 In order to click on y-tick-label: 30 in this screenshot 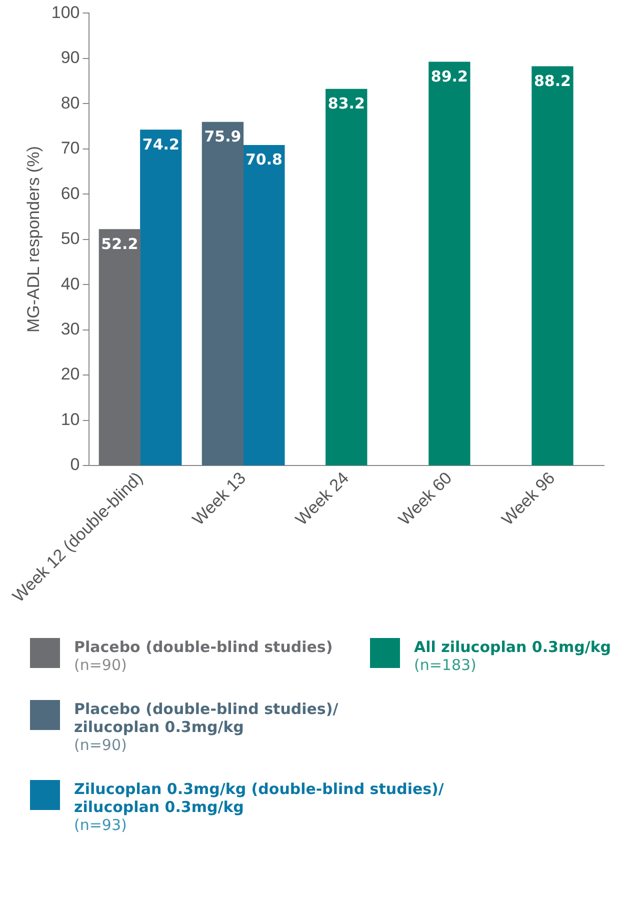, I will do `click(70, 329)`.